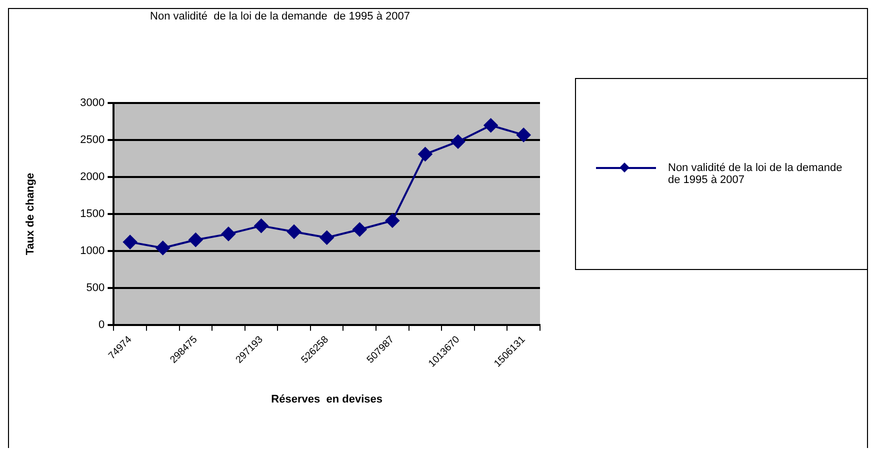  What do you see at coordinates (101, 324) in the screenshot?
I see `y-tick-label: 0` at bounding box center [101, 324].